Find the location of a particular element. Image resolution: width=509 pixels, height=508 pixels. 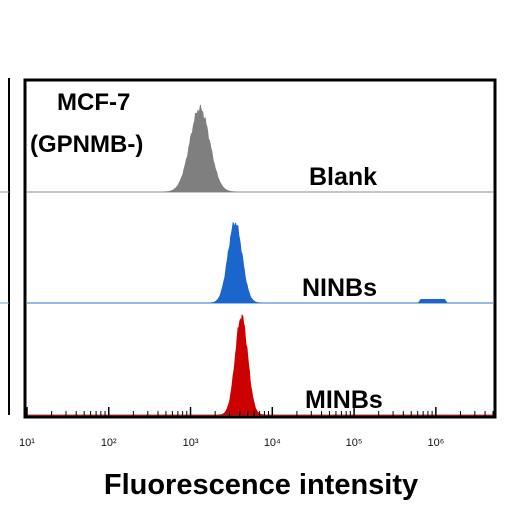

x-tick-label: 10⁵ is located at coordinates (354, 443).